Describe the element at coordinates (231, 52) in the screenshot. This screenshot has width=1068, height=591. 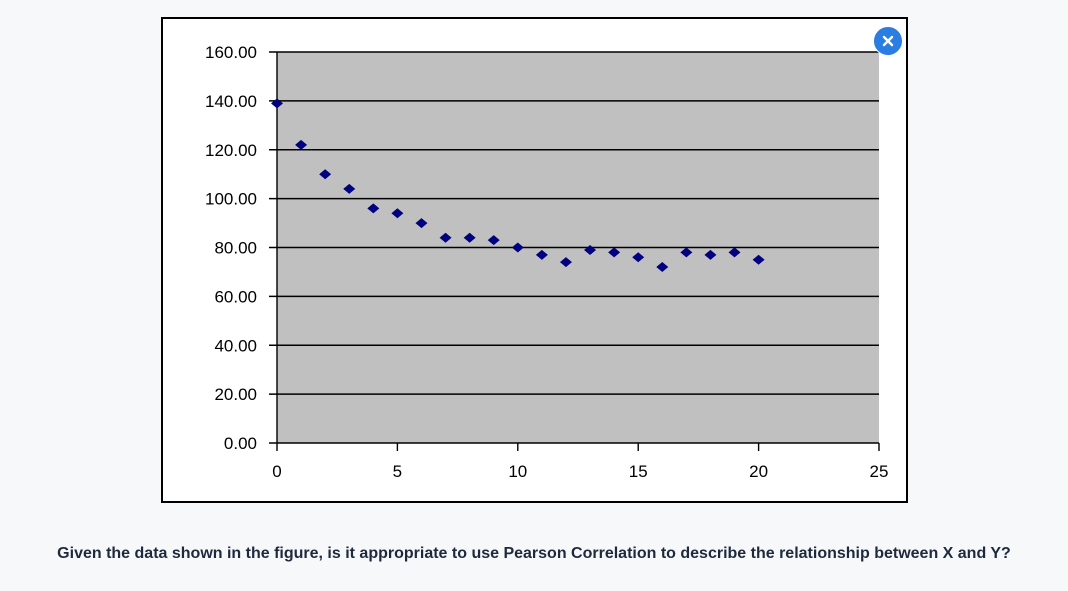
I see `y-tick-label: 160.00` at that location.